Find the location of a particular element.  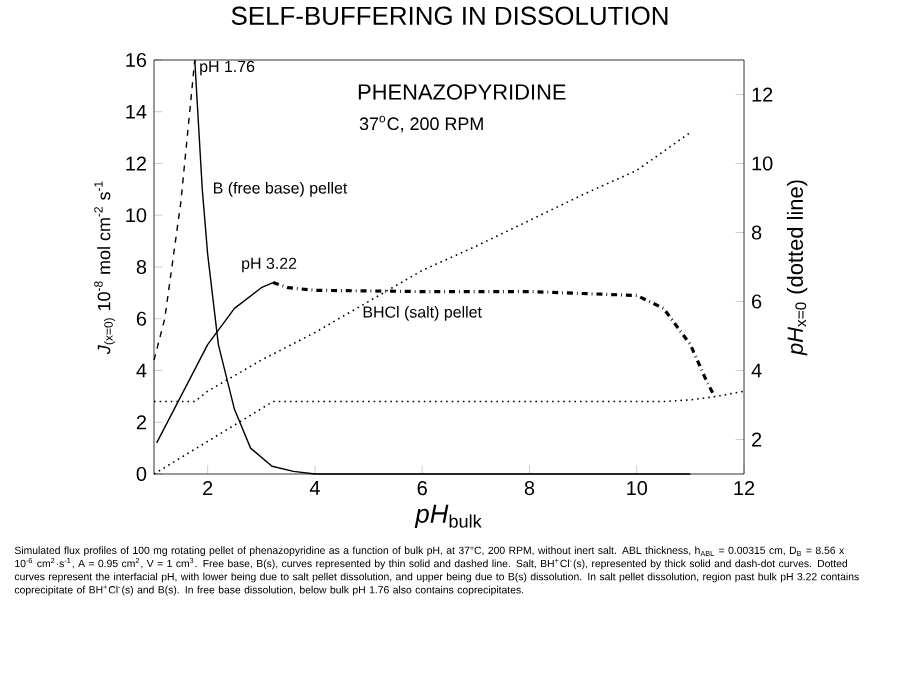

y-tick-label: 10 is located at coordinates (136, 215).